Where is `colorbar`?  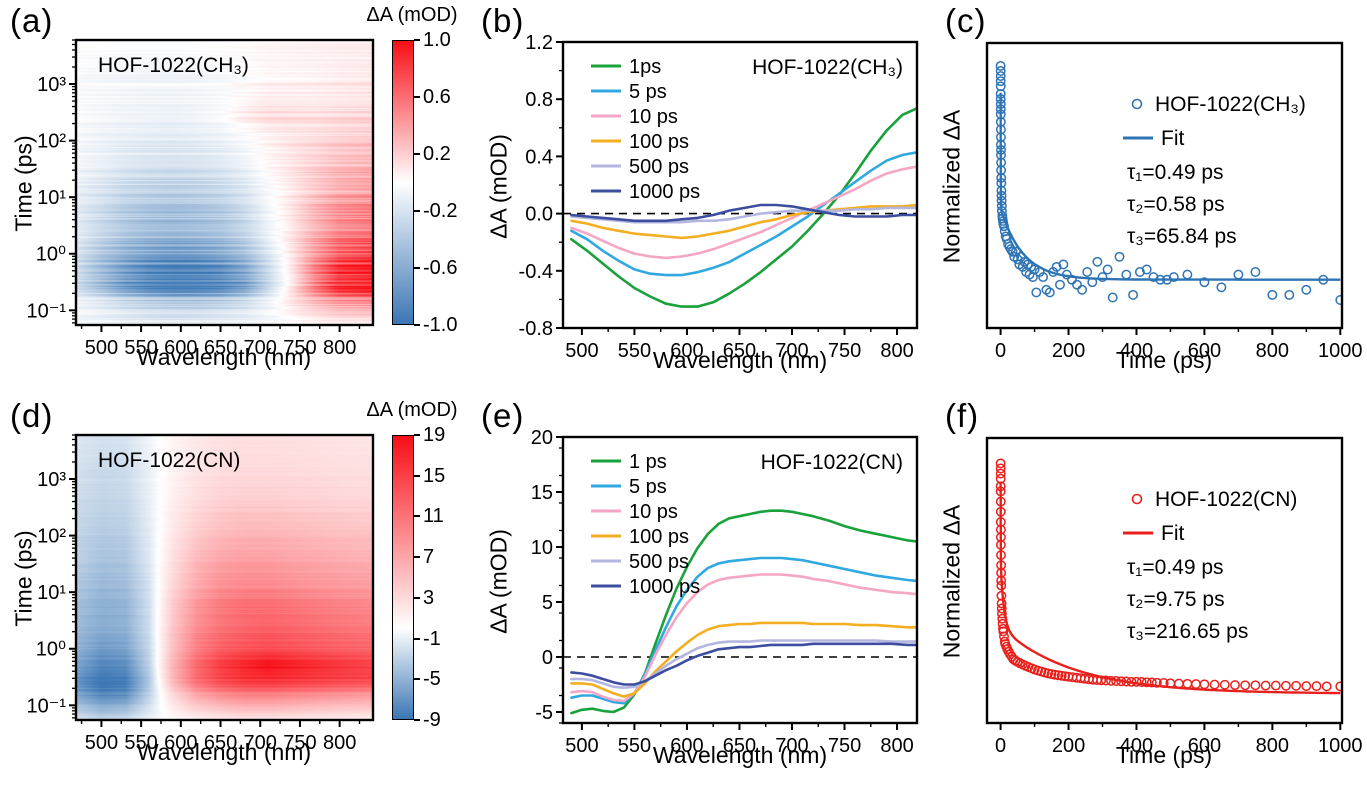 colorbar is located at coordinates (403, 182).